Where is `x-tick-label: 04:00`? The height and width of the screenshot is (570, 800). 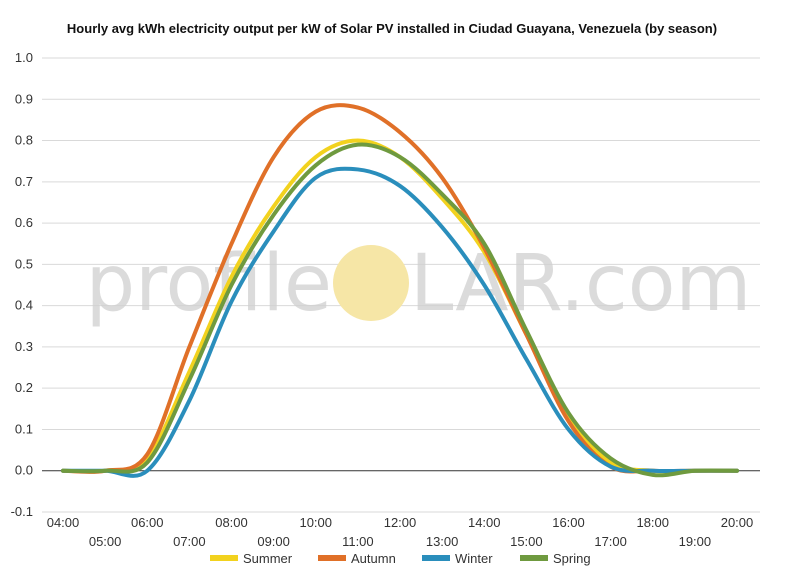 x-tick-label: 04:00 is located at coordinates (63, 522).